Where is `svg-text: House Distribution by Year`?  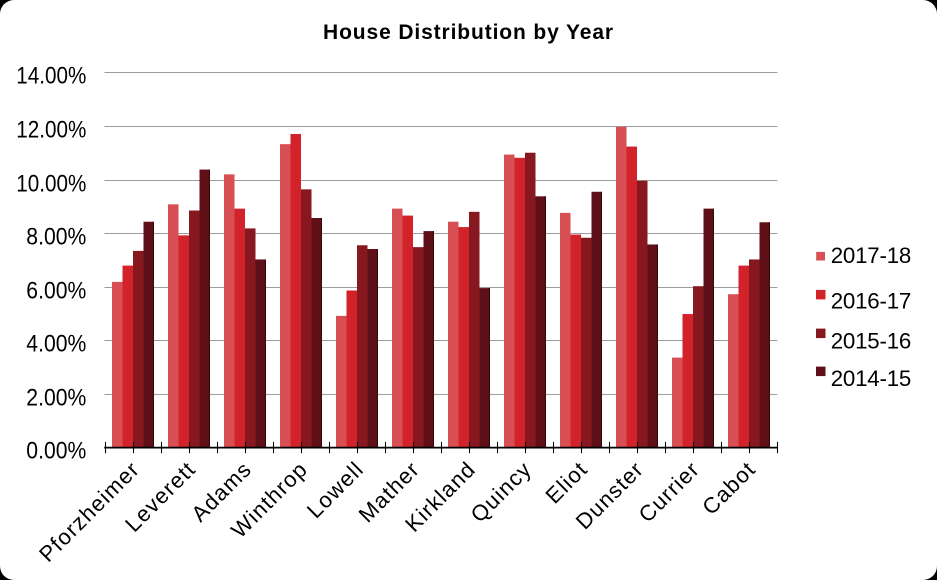 svg-text: House Distribution by Year is located at coordinates (468, 32).